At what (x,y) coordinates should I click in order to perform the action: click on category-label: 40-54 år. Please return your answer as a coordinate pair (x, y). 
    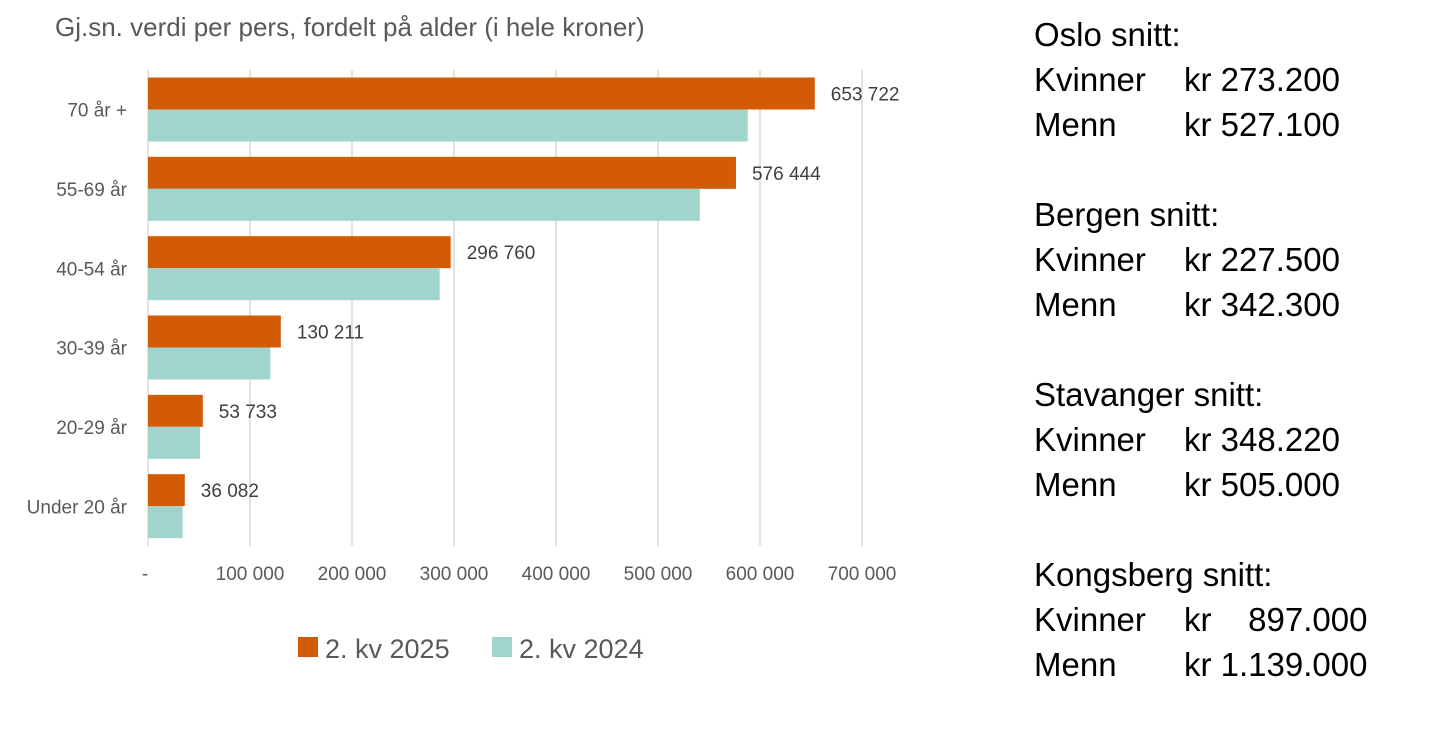
    Looking at the image, I should click on (91, 269).